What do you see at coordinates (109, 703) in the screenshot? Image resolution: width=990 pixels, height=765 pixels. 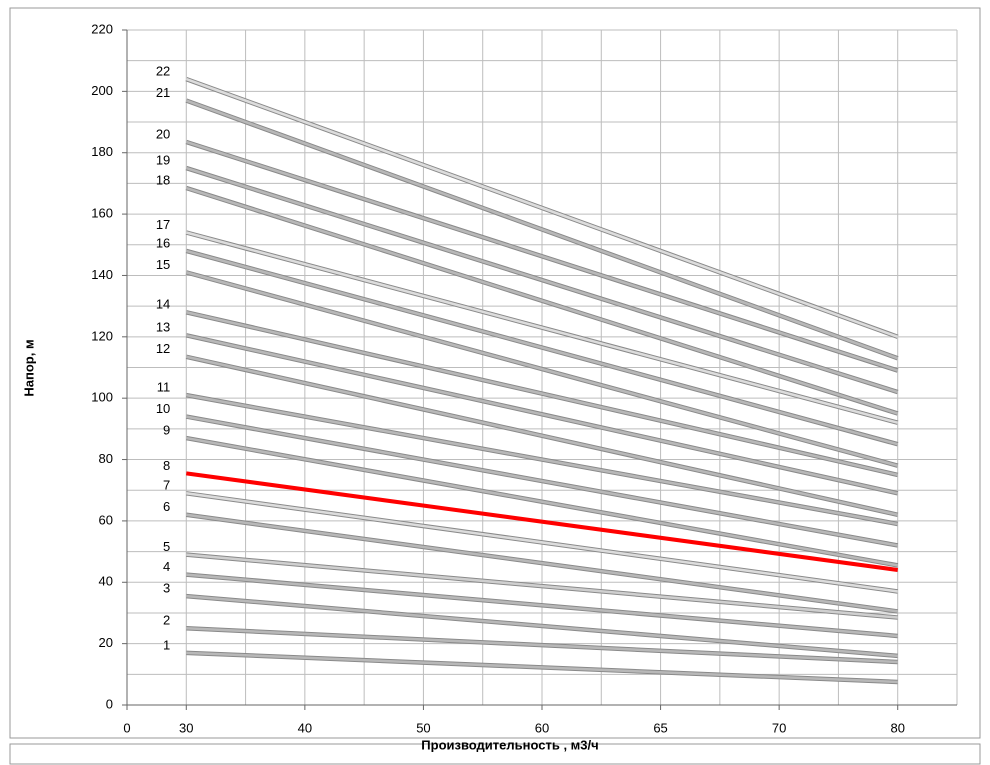 I see `y-tick-label: 0` at bounding box center [109, 703].